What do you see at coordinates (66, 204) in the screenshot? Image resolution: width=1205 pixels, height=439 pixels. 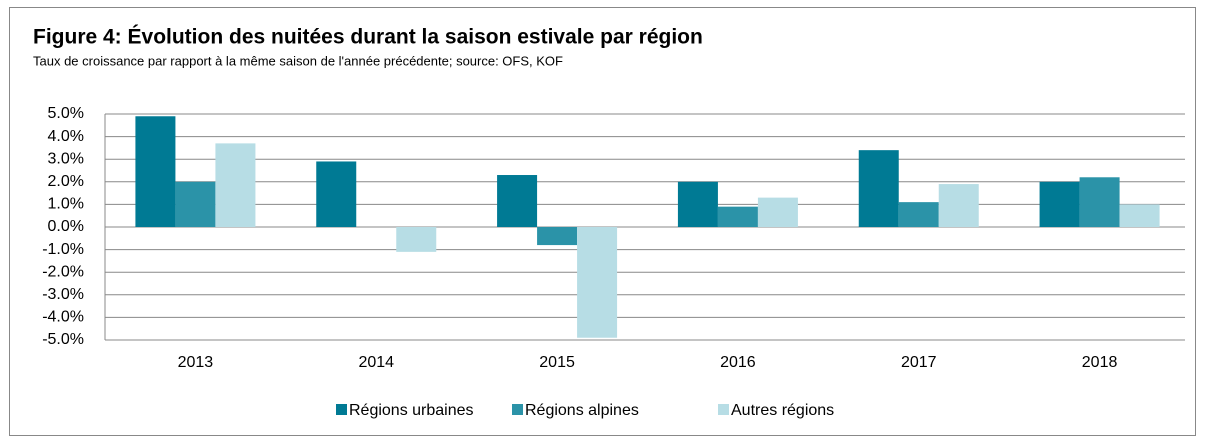 I see `y-tick-label: 1.0%` at bounding box center [66, 204].